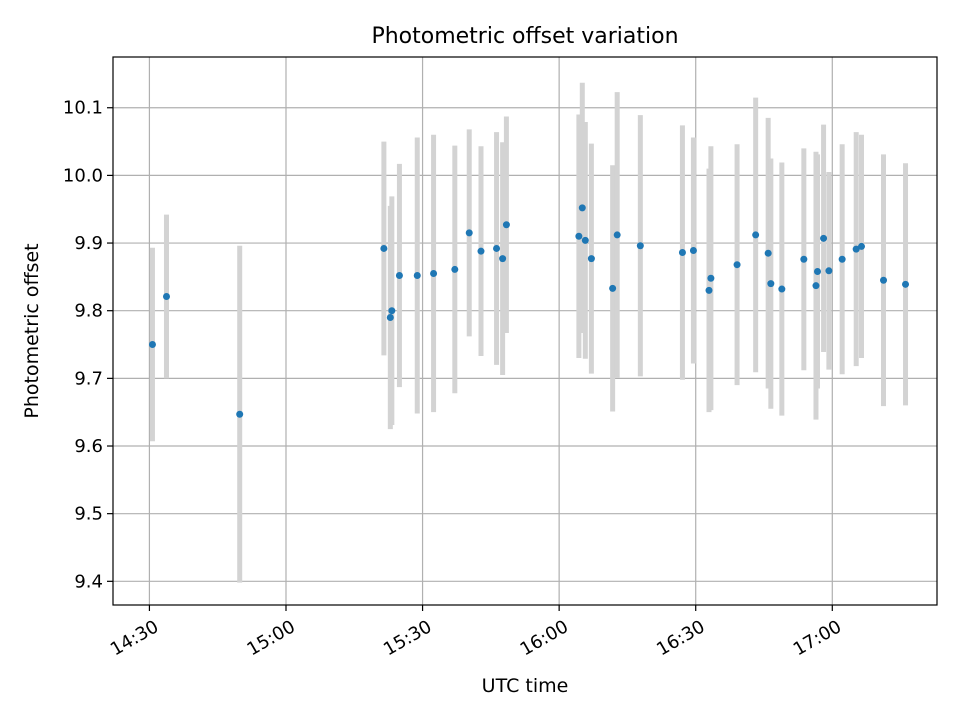 Image resolution: width=960 pixels, height=720 pixels. I want to click on y-tick-label: 9.8, so click(88, 311).